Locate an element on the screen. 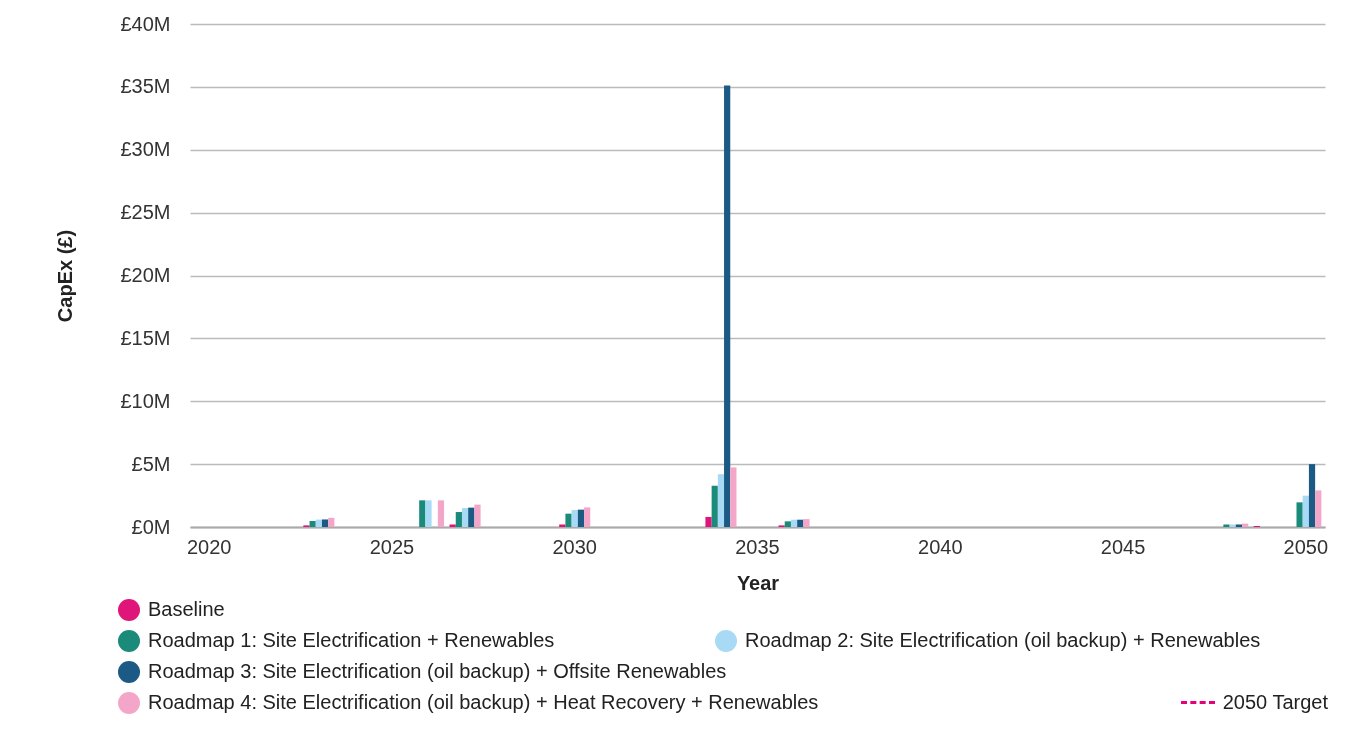 The height and width of the screenshot is (733, 1355). x-tick-label: 2040 is located at coordinates (940, 546).